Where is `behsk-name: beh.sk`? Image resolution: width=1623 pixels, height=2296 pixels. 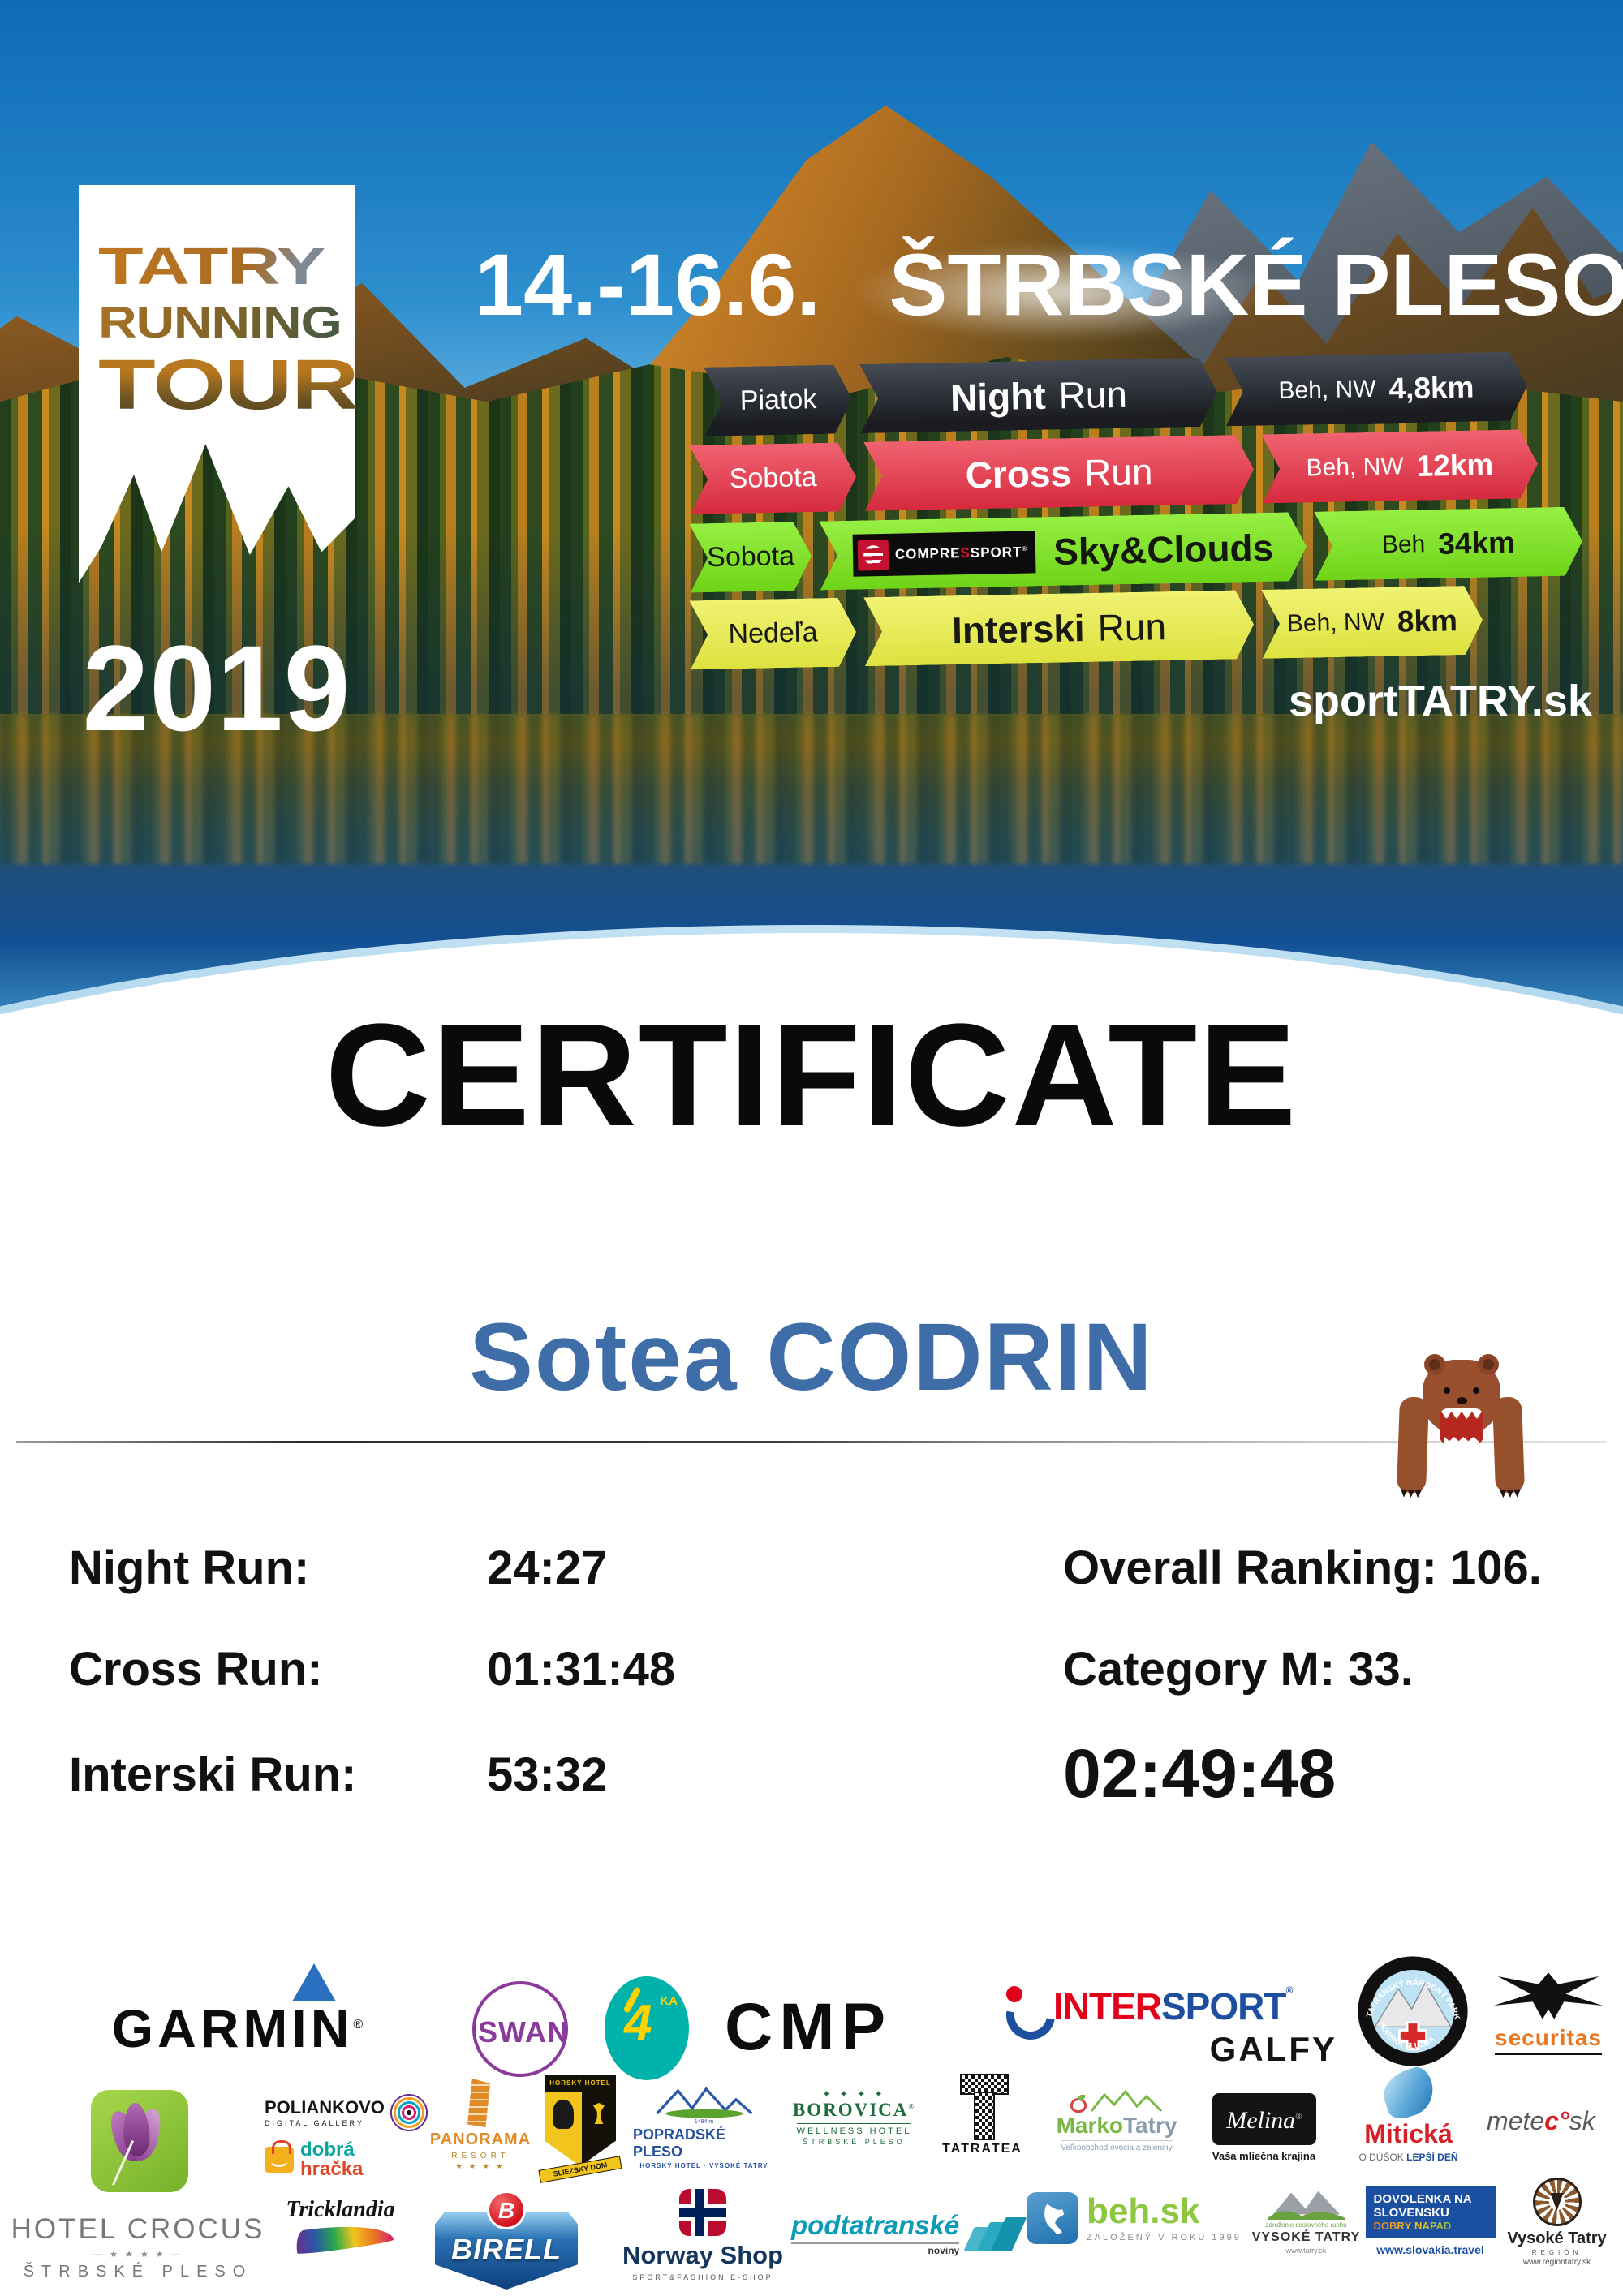 behsk-name: beh.sk is located at coordinates (1143, 2211).